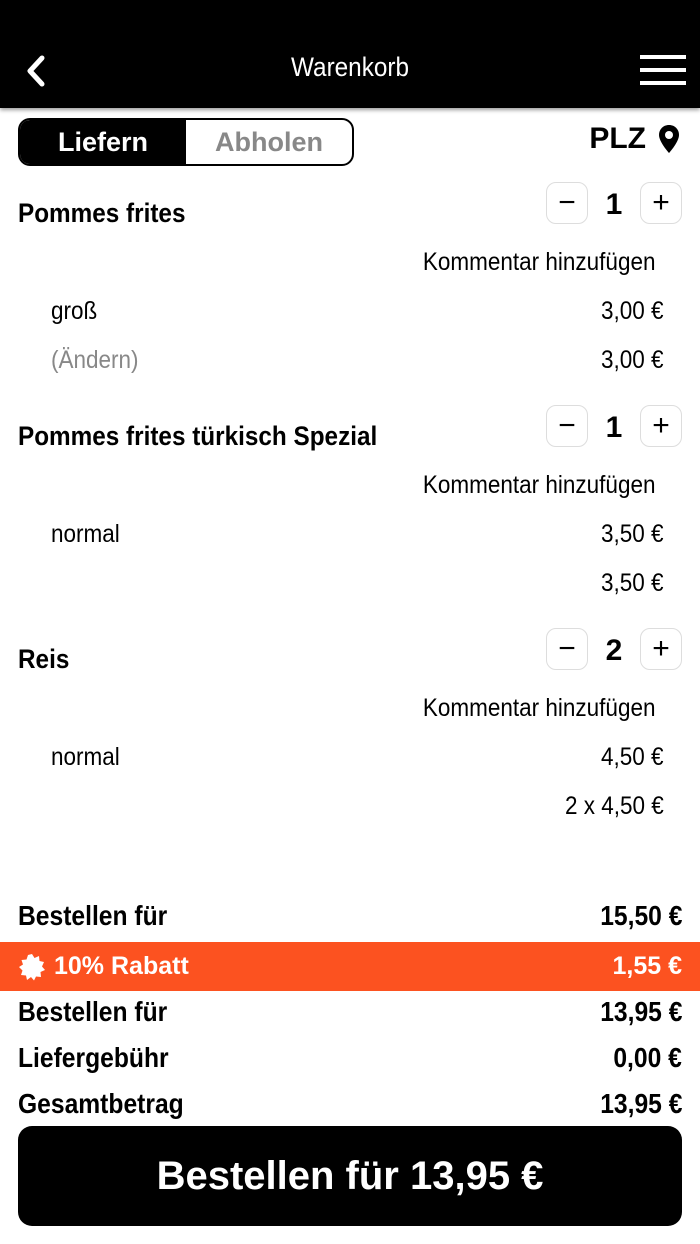 The image size is (700, 1244). I want to click on after-discount-value: 13,95 €, so click(640, 1011).